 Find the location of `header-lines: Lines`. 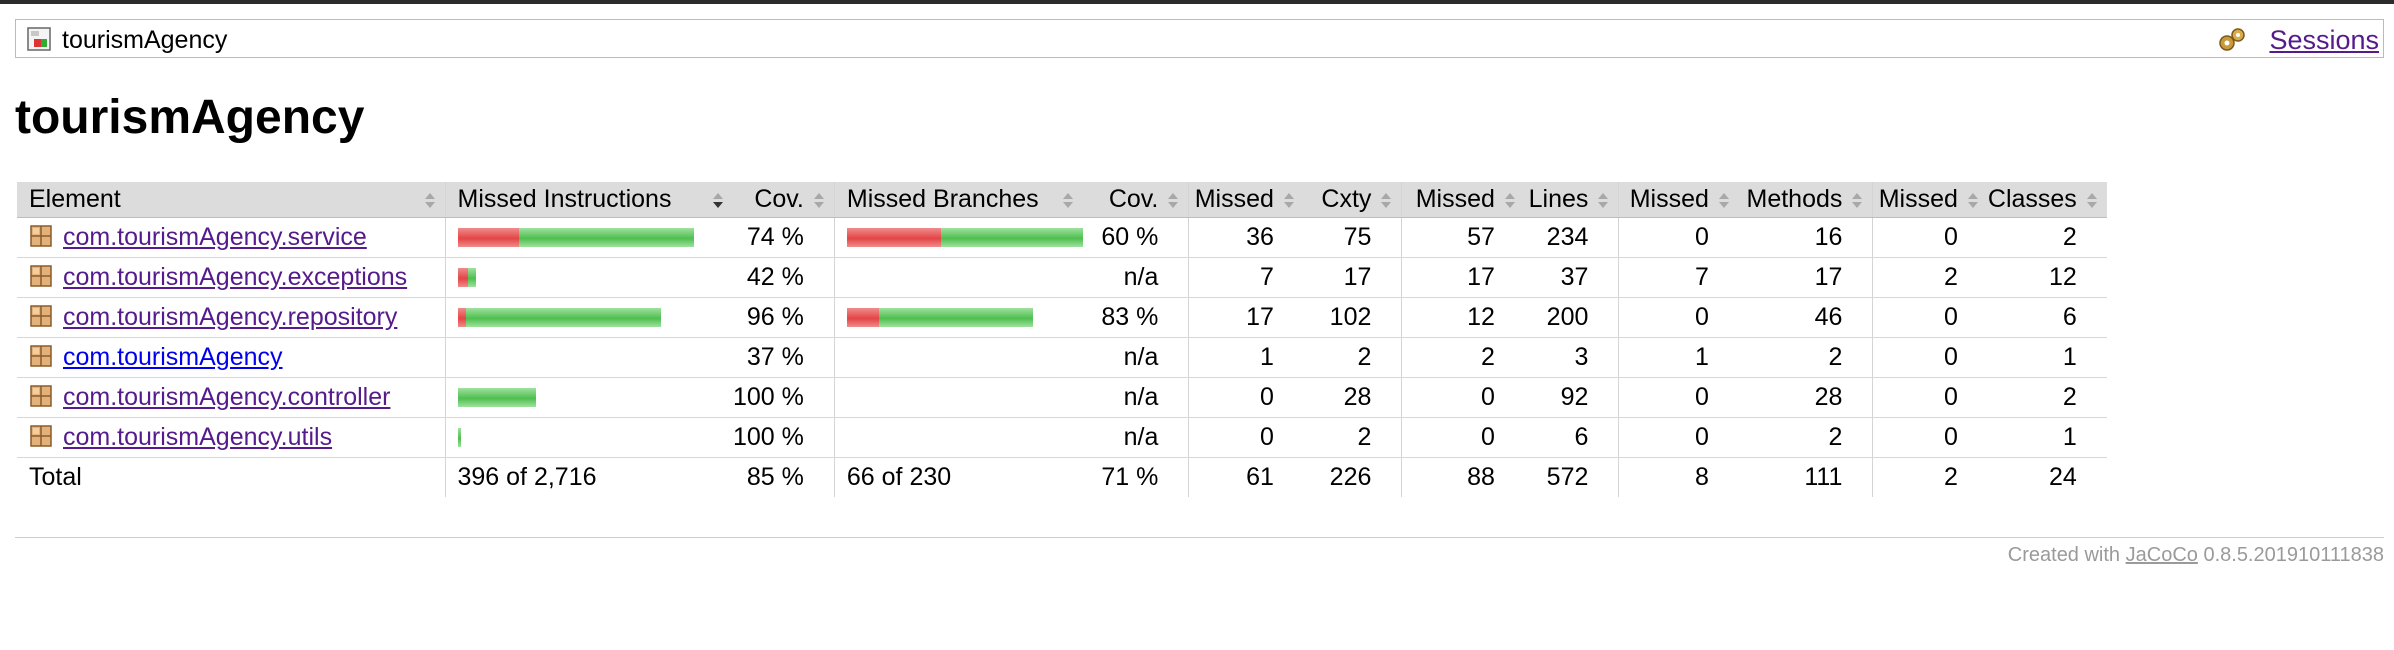

header-lines: Lines is located at coordinates (1571, 200).